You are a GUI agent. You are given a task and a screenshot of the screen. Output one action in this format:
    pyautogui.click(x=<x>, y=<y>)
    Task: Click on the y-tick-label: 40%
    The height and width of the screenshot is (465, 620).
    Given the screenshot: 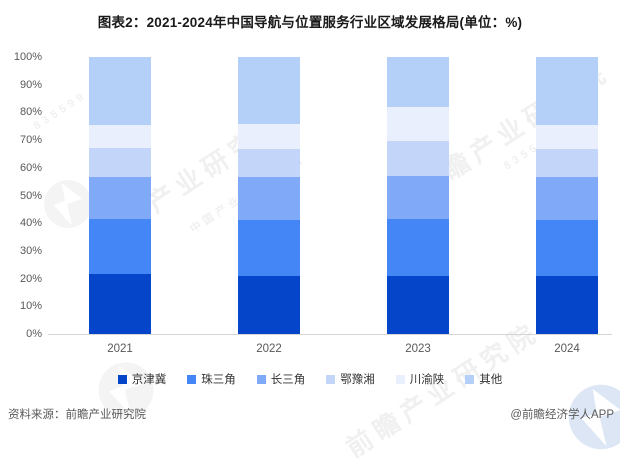 What is the action you would take?
    pyautogui.click(x=30, y=223)
    